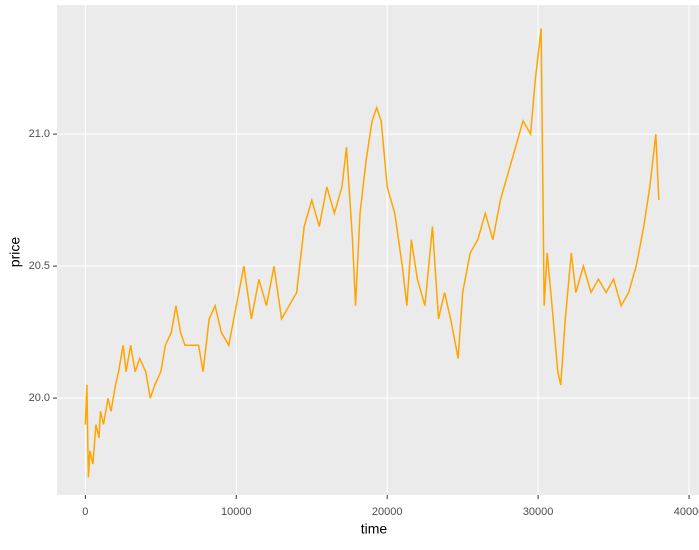 The width and height of the screenshot is (699, 550). I want to click on y-axis-title: price, so click(15, 252).